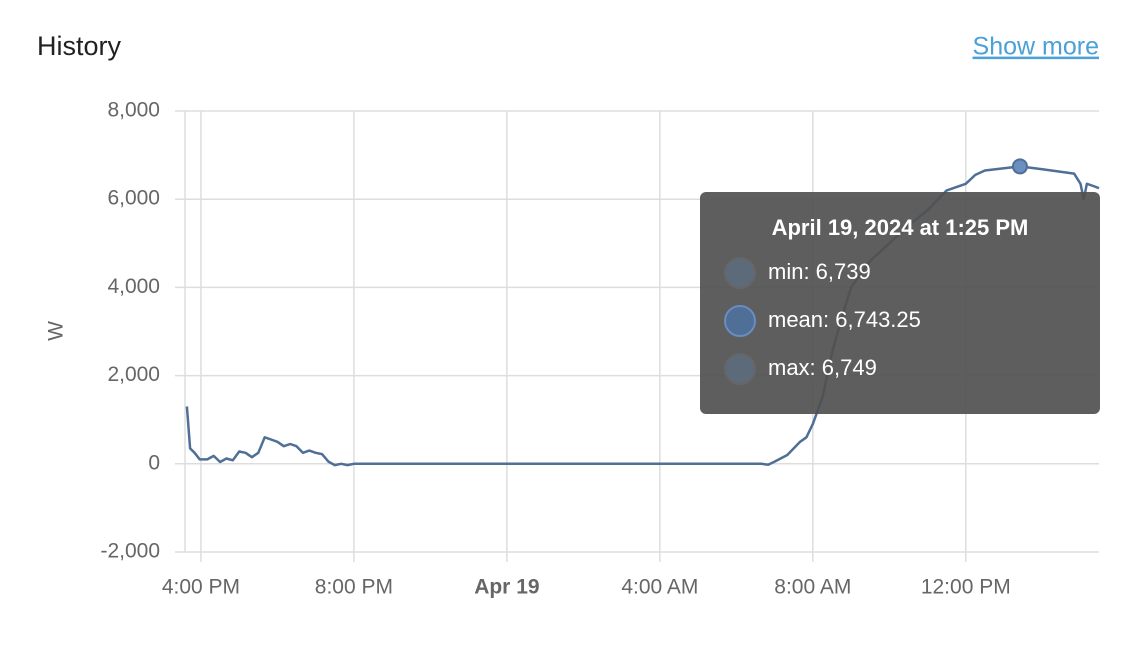 The image size is (1134, 647). I want to click on x-tick-label: Apr 19, so click(506, 587).